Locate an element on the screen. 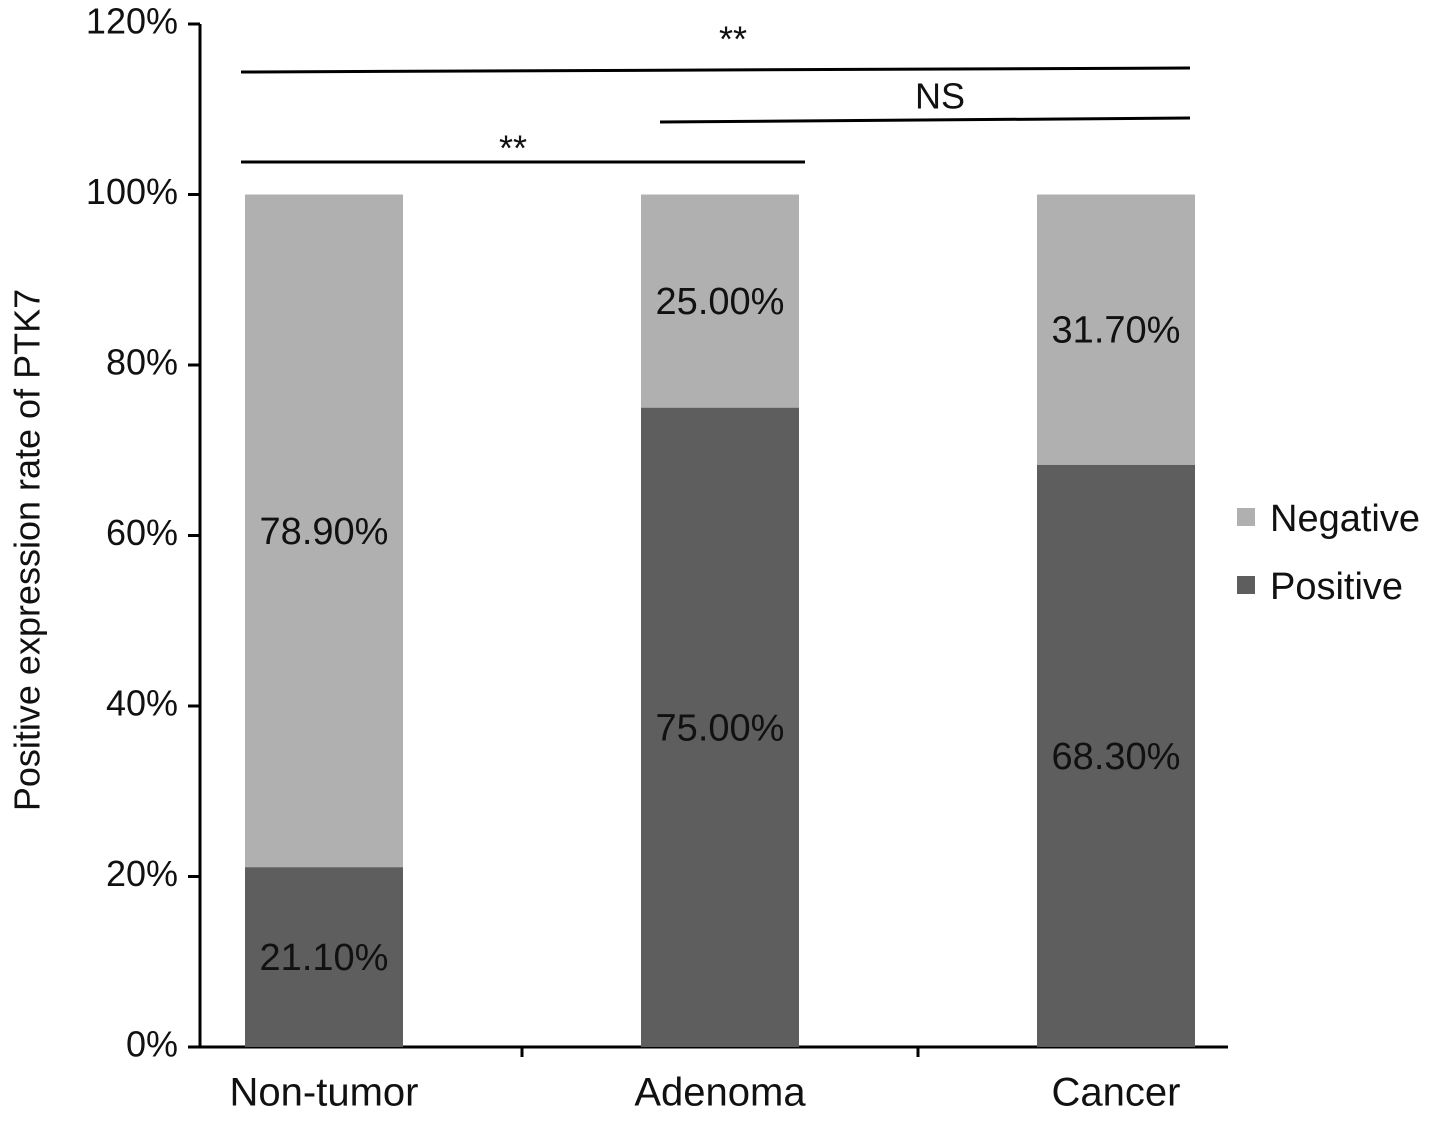 The width and height of the screenshot is (1441, 1122). legend-label: Negative is located at coordinates (1345, 519).